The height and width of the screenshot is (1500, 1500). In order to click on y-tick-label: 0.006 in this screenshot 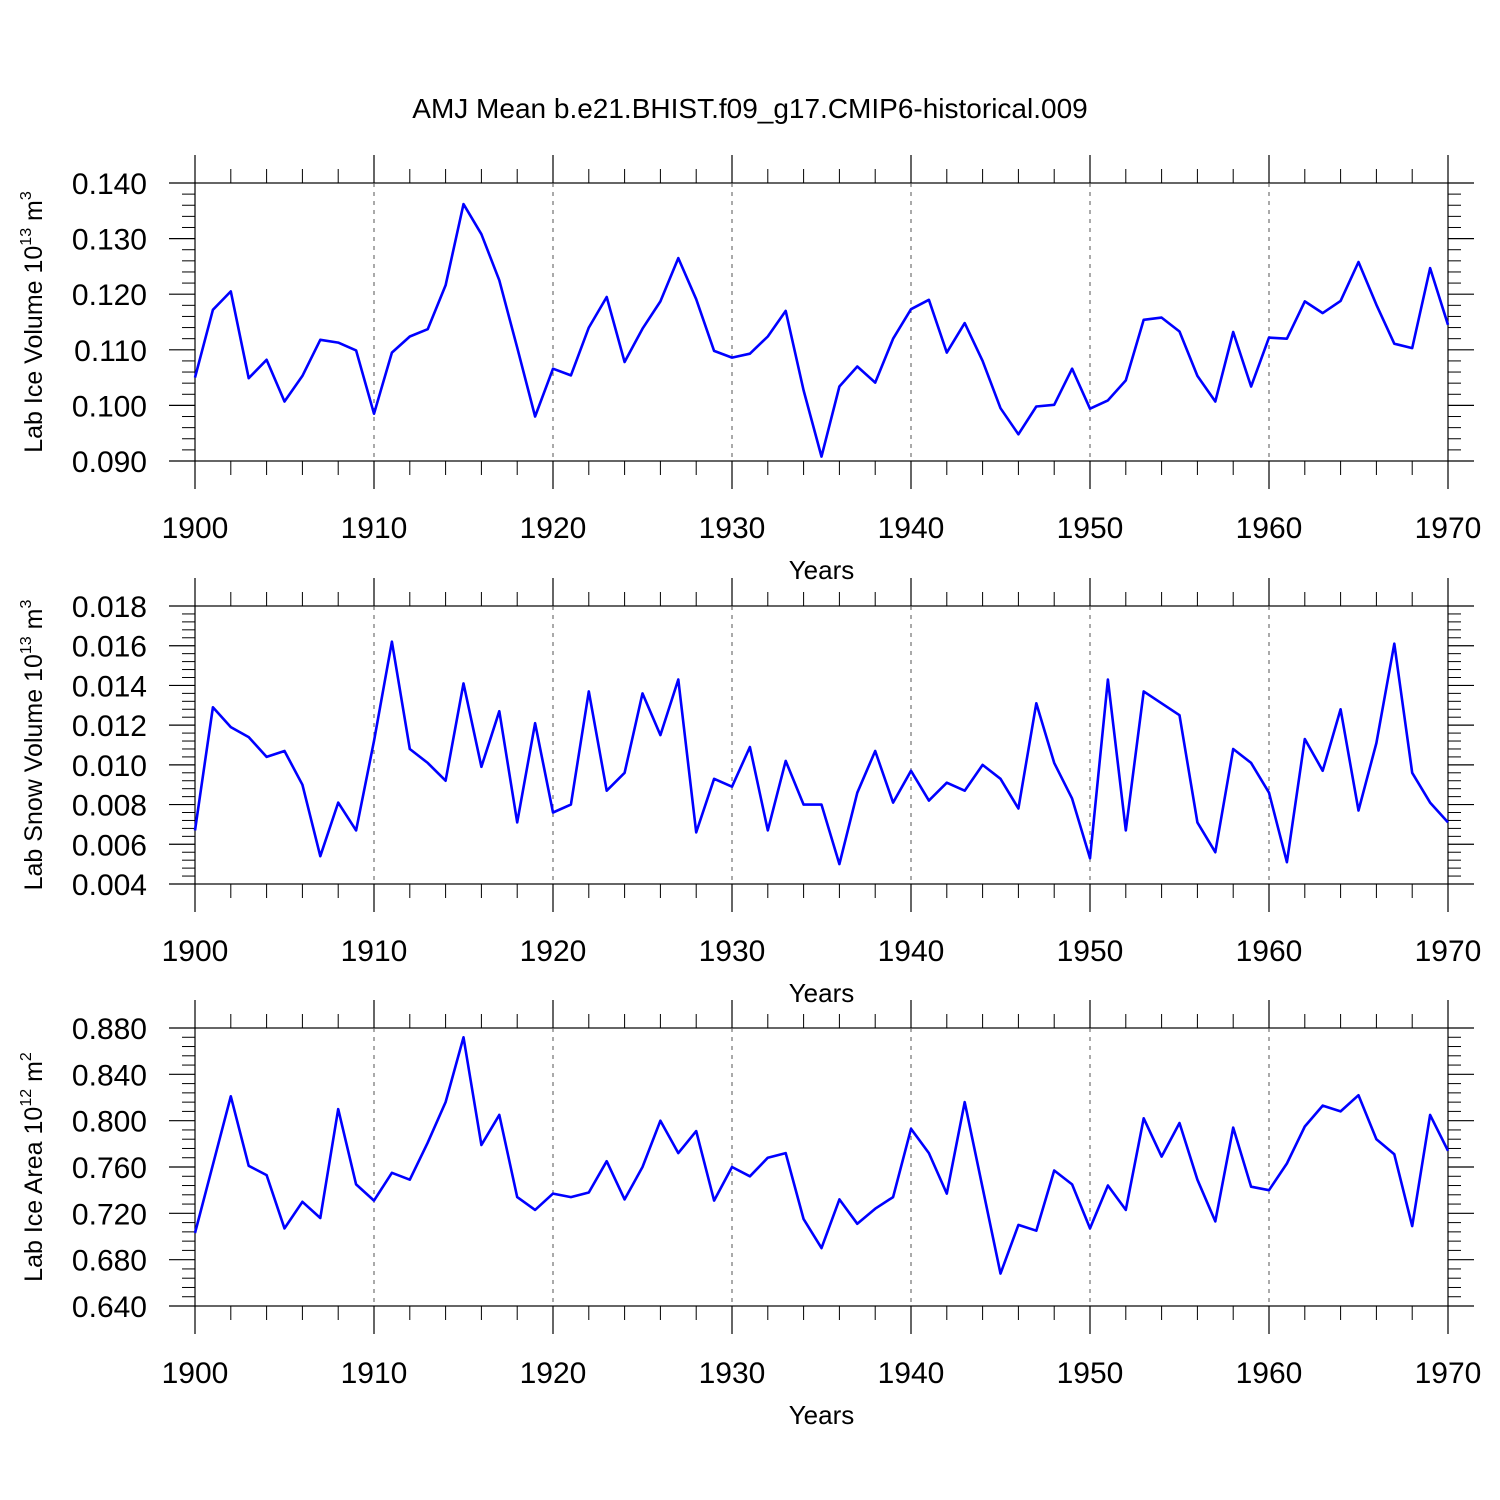, I will do `click(109, 845)`.